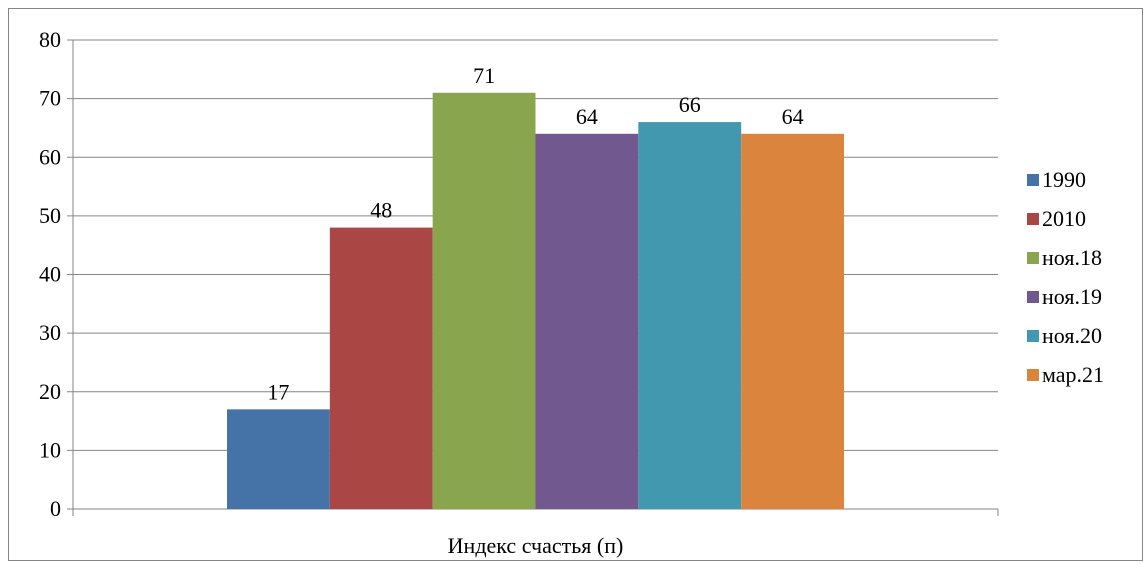 This screenshot has width=1147, height=564. What do you see at coordinates (50, 391) in the screenshot?
I see `y-tick-label: 20` at bounding box center [50, 391].